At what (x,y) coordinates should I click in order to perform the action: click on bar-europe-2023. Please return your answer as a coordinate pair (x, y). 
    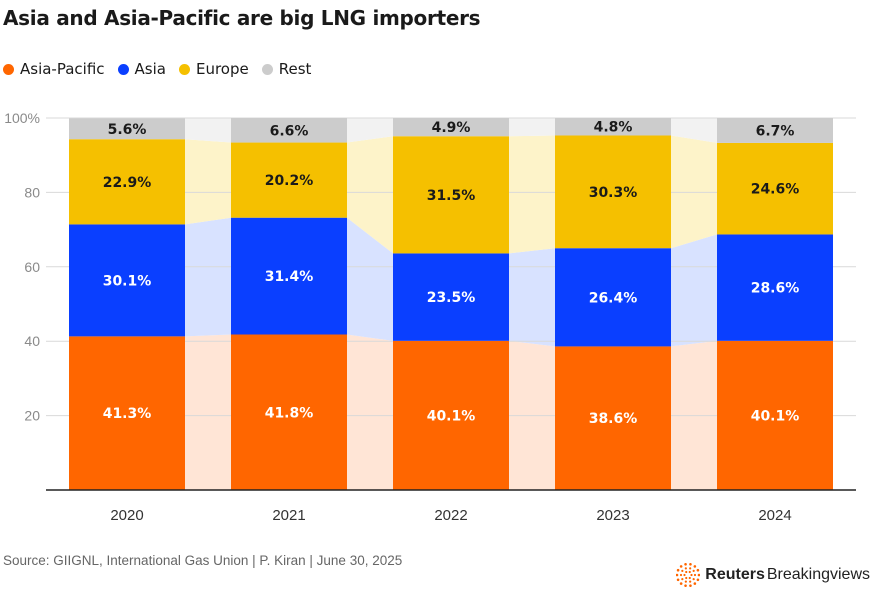
    Looking at the image, I should click on (613, 192).